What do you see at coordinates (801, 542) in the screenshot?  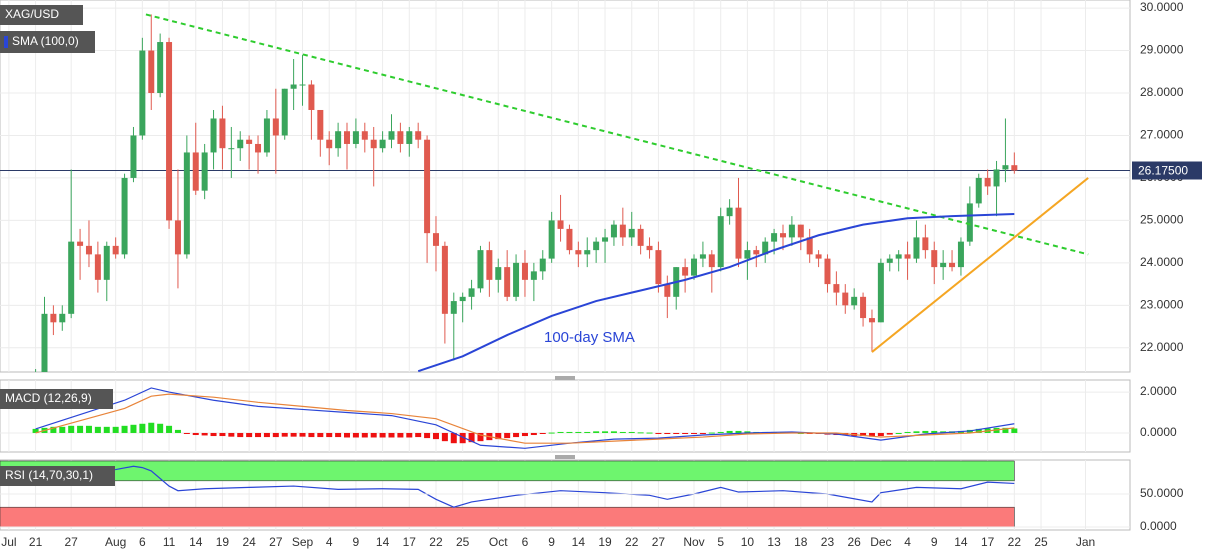 I see `x-tick-label: 18` at bounding box center [801, 542].